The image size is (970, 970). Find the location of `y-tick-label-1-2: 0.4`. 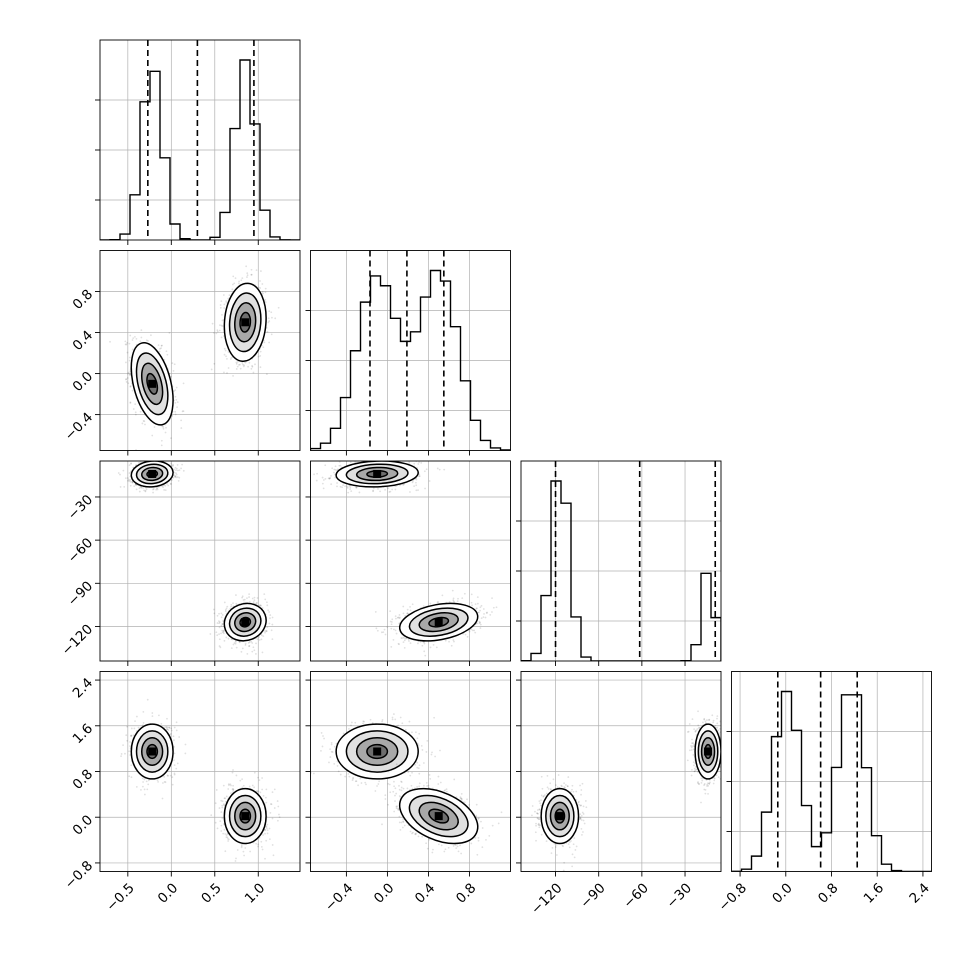

y-tick-label-1-2: 0.4 is located at coordinates (83, 340).